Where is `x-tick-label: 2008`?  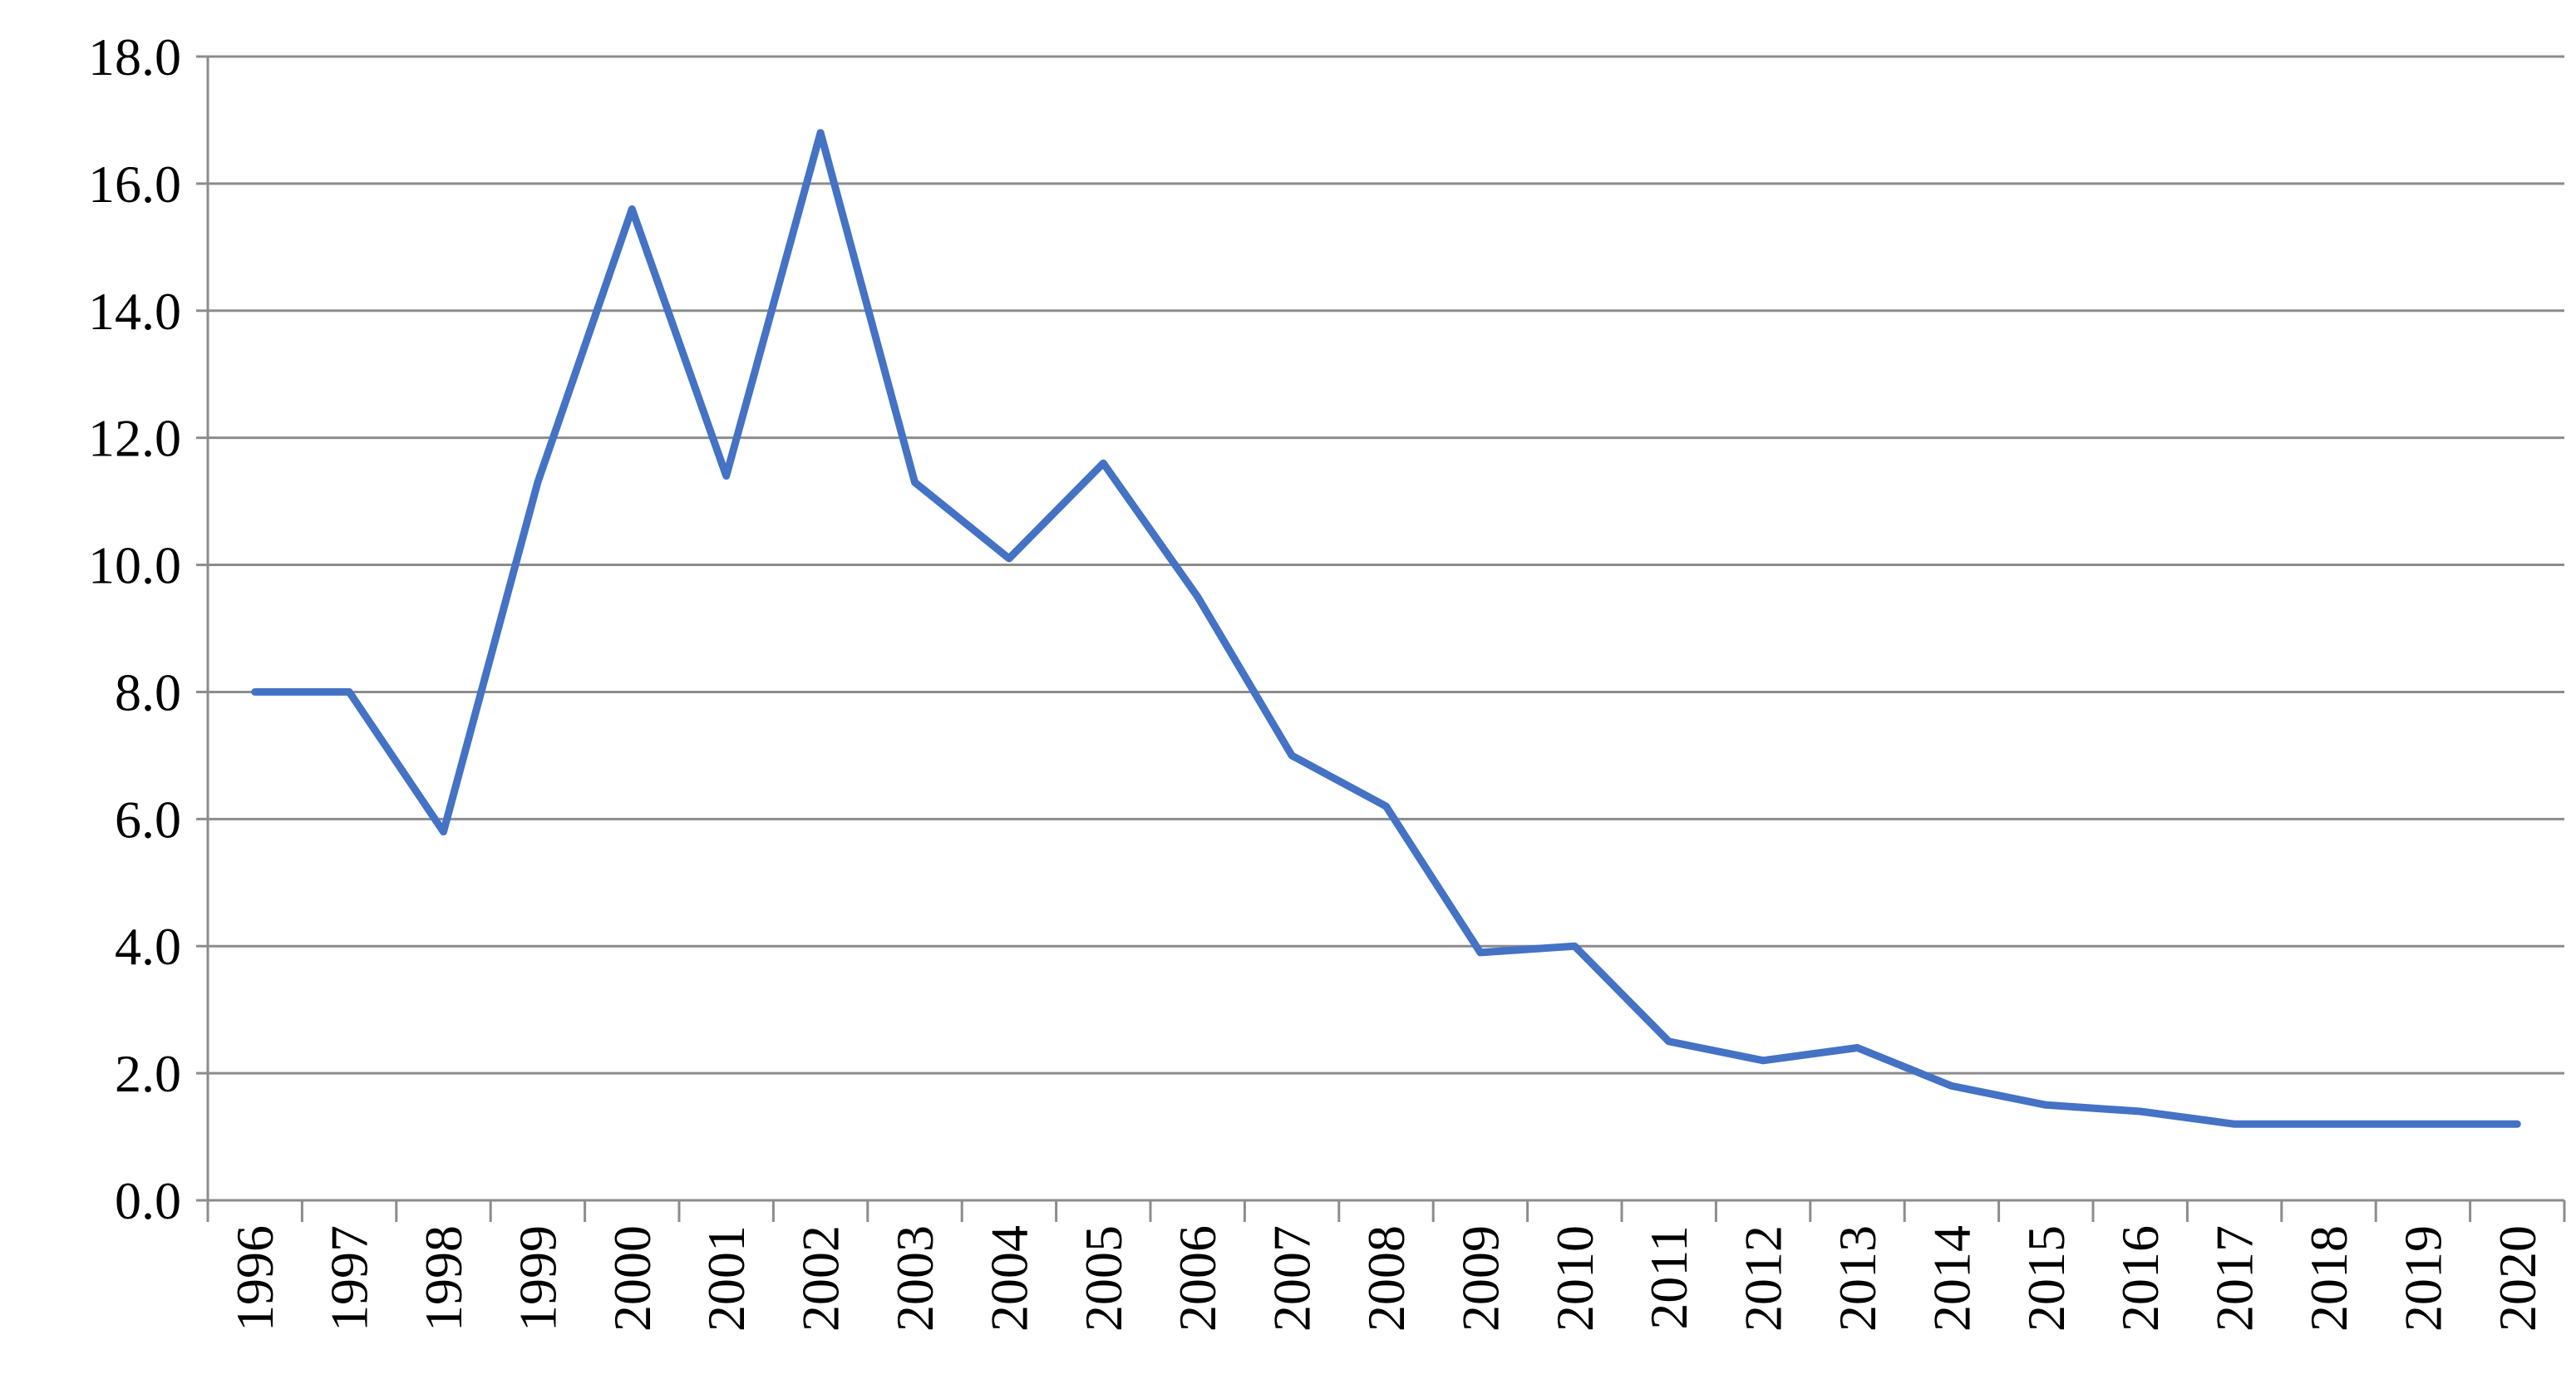 x-tick-label: 2008 is located at coordinates (1386, 1279).